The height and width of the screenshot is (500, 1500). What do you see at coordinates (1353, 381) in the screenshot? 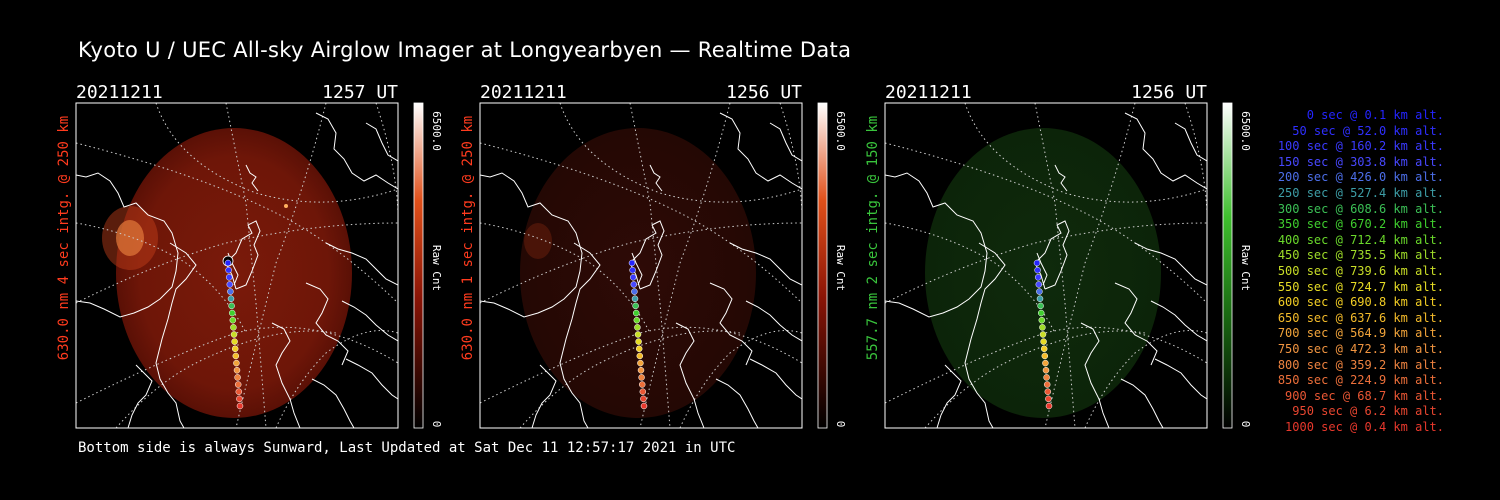
I see `legend-row: 850 sec @ 224.9 km alt.` at bounding box center [1353, 381].